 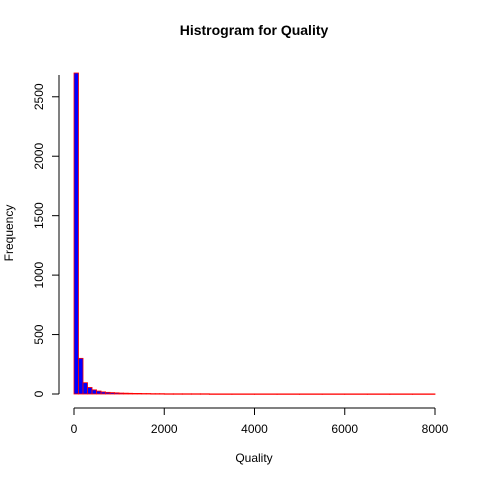 I want to click on y-tick-label-2500: 2500, so click(x=39, y=96).